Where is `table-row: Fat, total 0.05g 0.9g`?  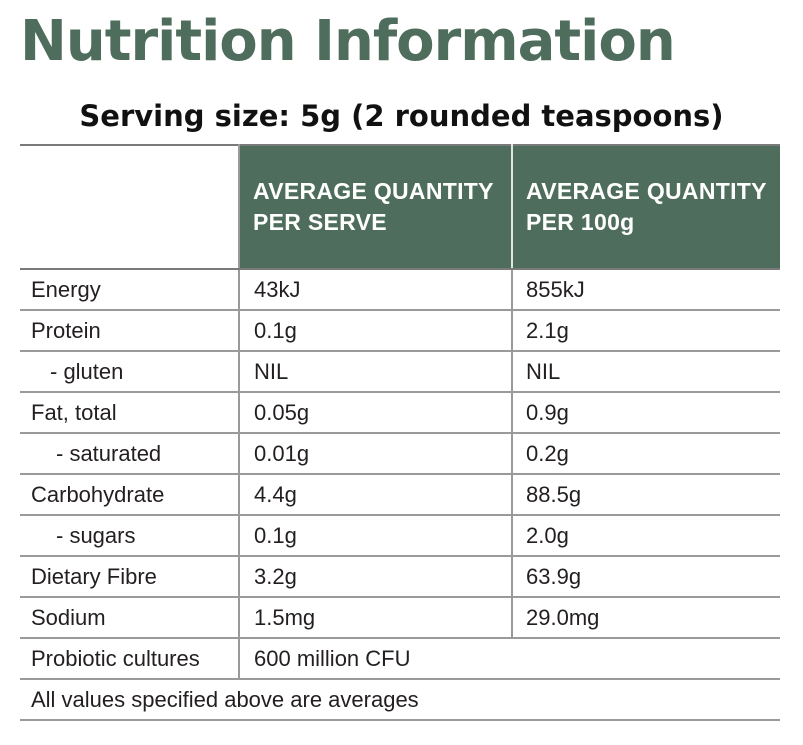 table-row: Fat, total 0.05g 0.9g is located at coordinates (400, 413).